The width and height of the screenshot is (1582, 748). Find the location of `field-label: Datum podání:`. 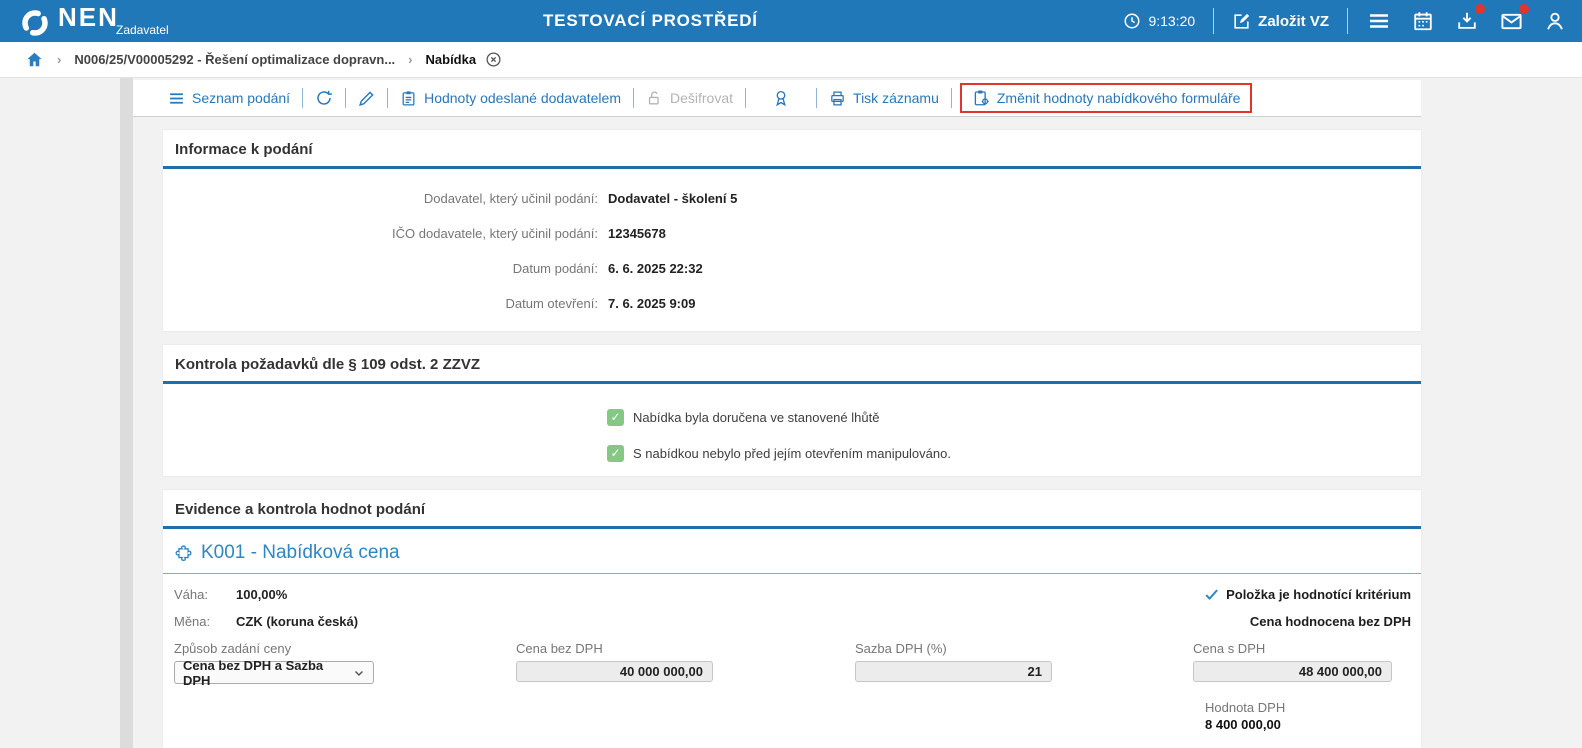

field-label: Datum podání: is located at coordinates (555, 268).